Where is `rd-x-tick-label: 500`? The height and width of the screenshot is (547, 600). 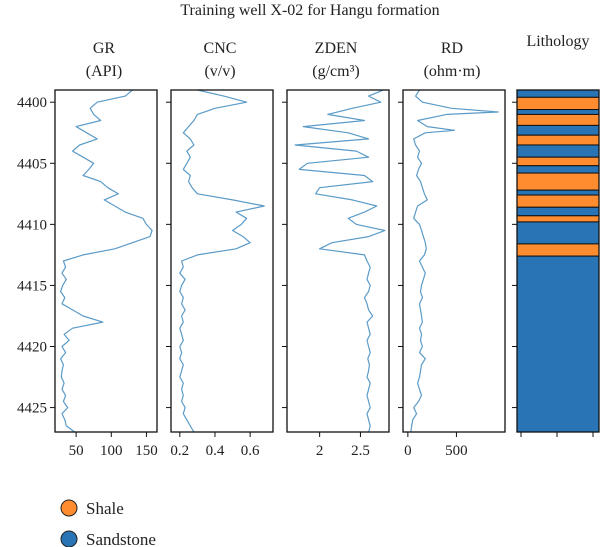 rd-x-tick-label: 500 is located at coordinates (456, 451).